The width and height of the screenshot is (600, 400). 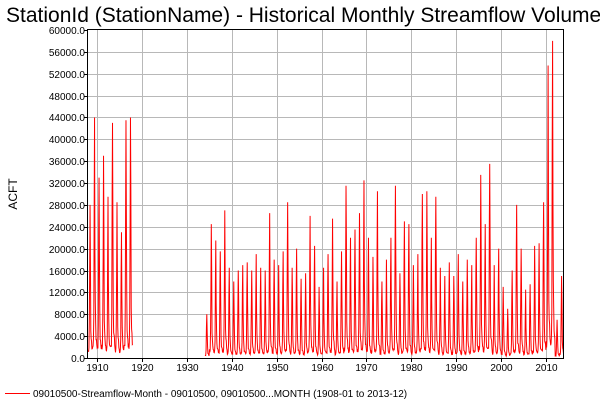 I want to click on y-tick-label: 12000.0, so click(x=67, y=293).